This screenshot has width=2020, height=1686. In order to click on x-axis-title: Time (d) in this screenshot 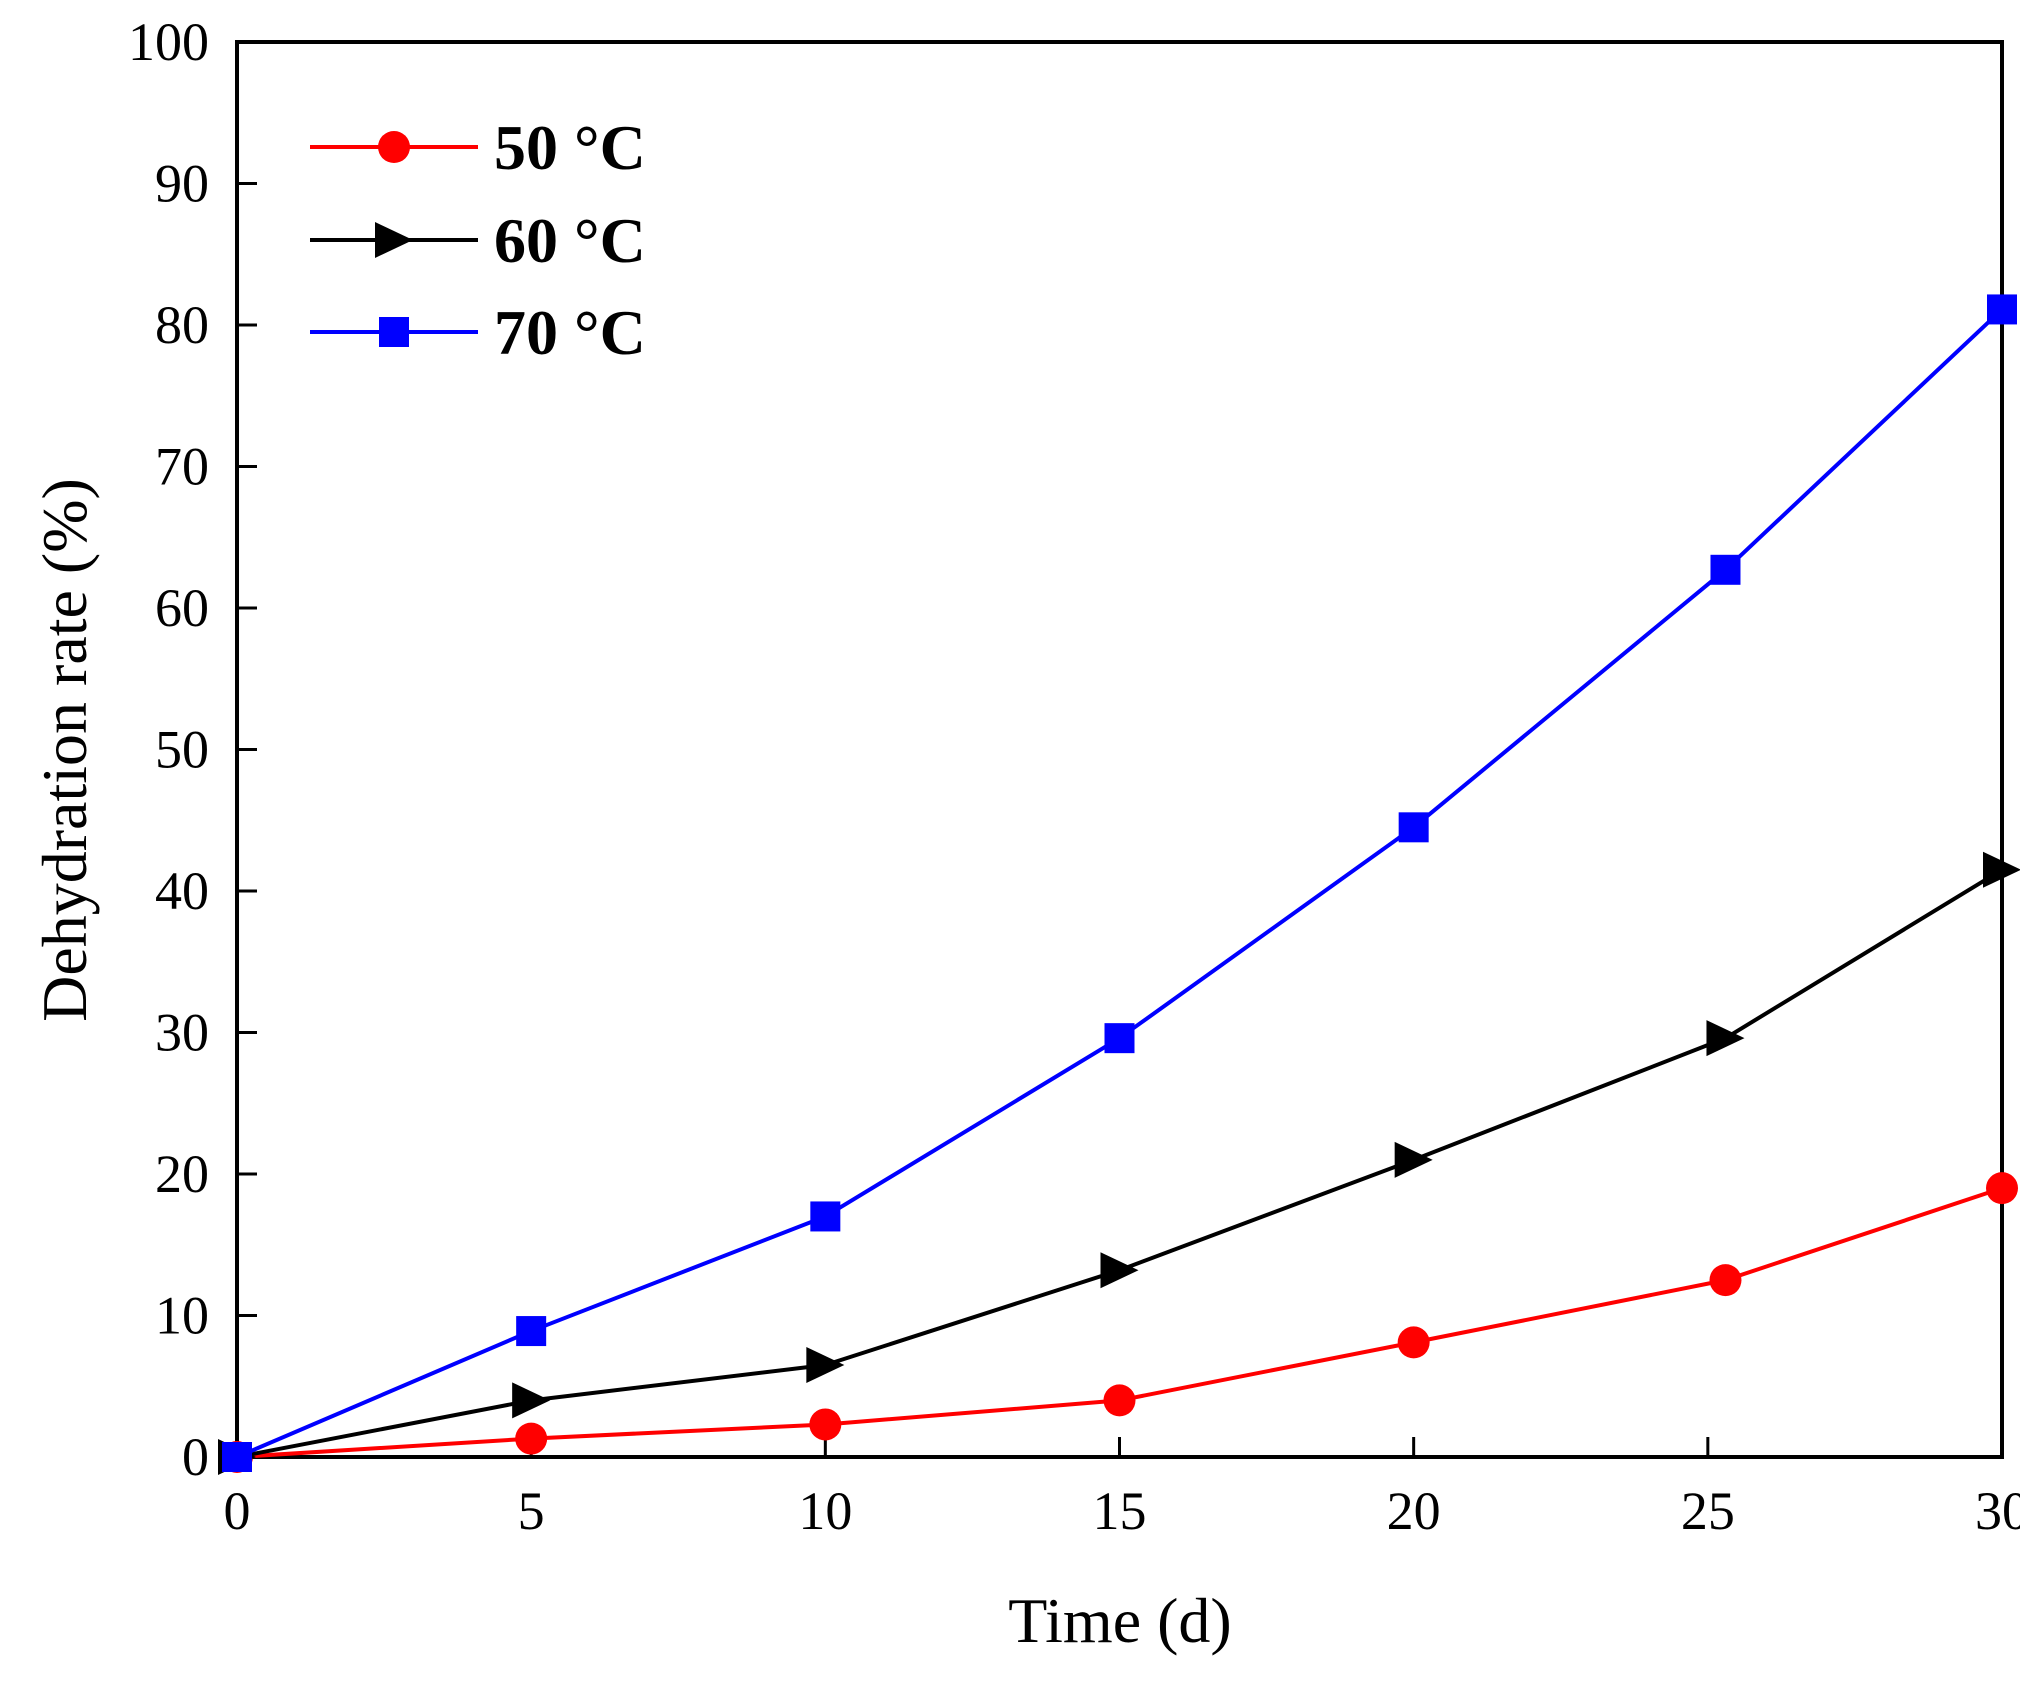, I will do `click(1119, 1620)`.